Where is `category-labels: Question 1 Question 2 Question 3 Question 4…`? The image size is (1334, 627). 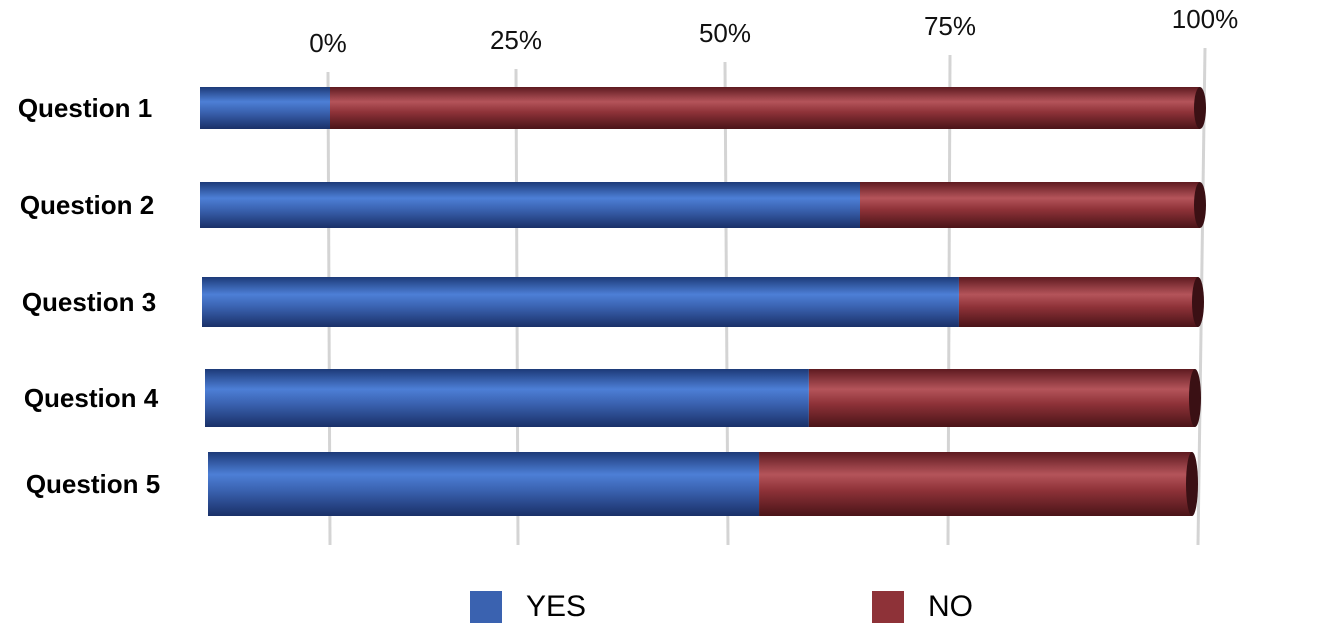
category-labels: Question 1 Question 2 Question 3 Question 4… is located at coordinates (89, 296).